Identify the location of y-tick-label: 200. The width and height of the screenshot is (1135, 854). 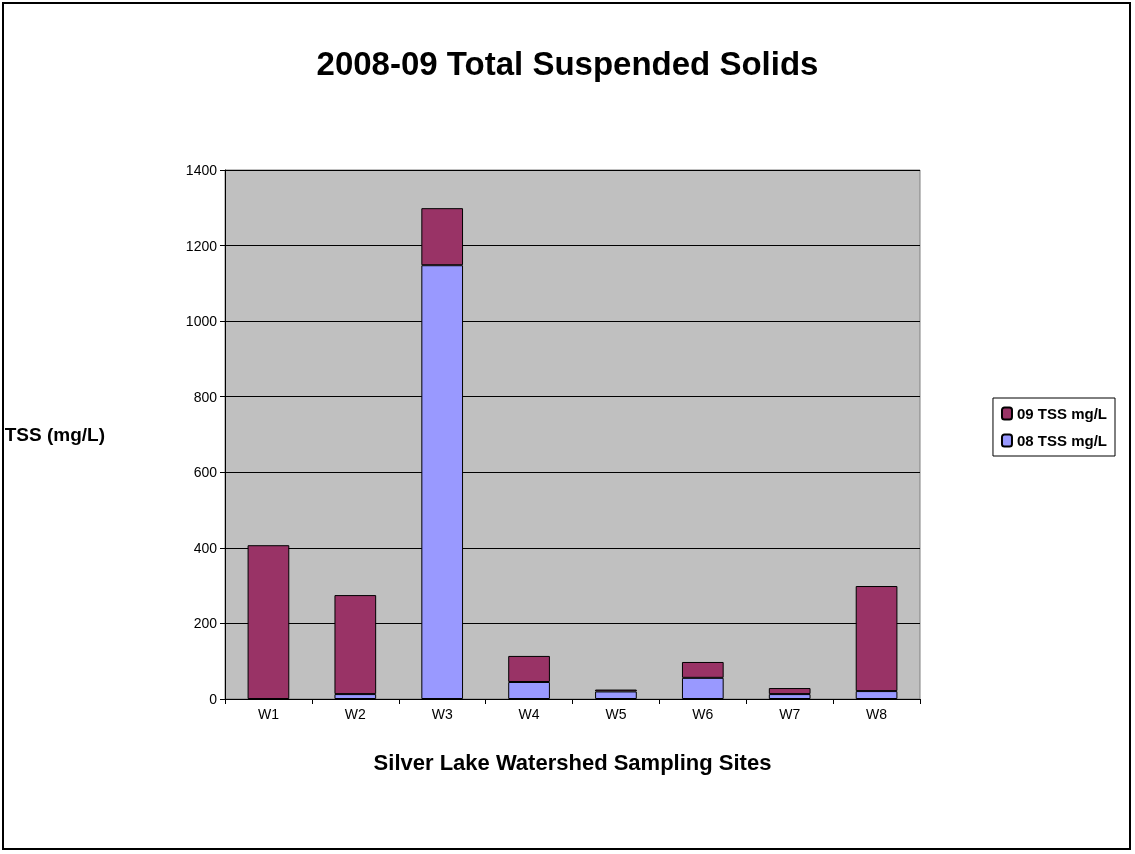
(205, 623).